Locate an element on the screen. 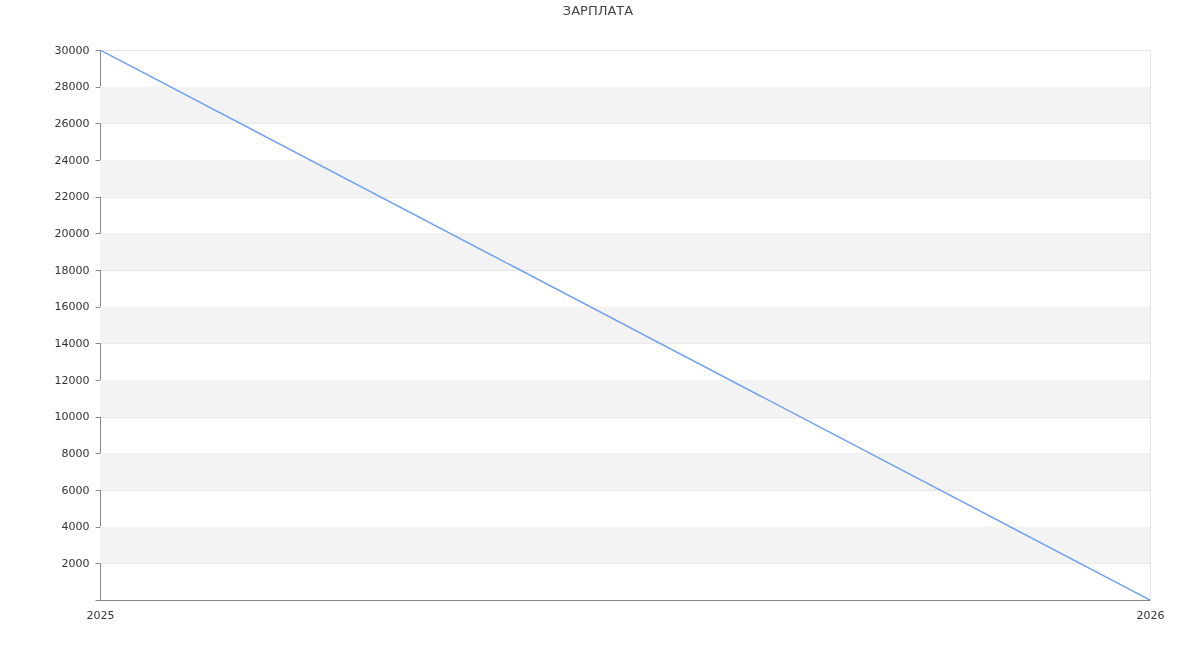 The width and height of the screenshot is (1200, 650). y-tick-label: 16000 is located at coordinates (72, 307).